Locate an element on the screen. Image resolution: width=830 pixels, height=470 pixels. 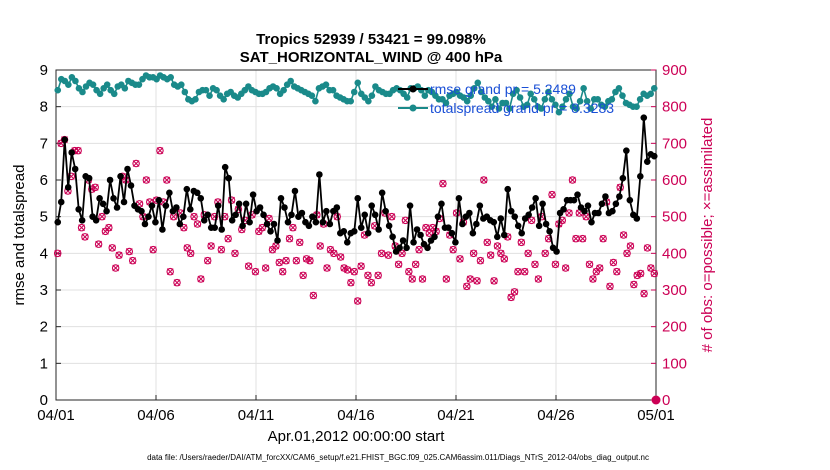
chart-title-line2: SAT_HORIZONTAL_WIND @ 400 hPa is located at coordinates (371, 57).